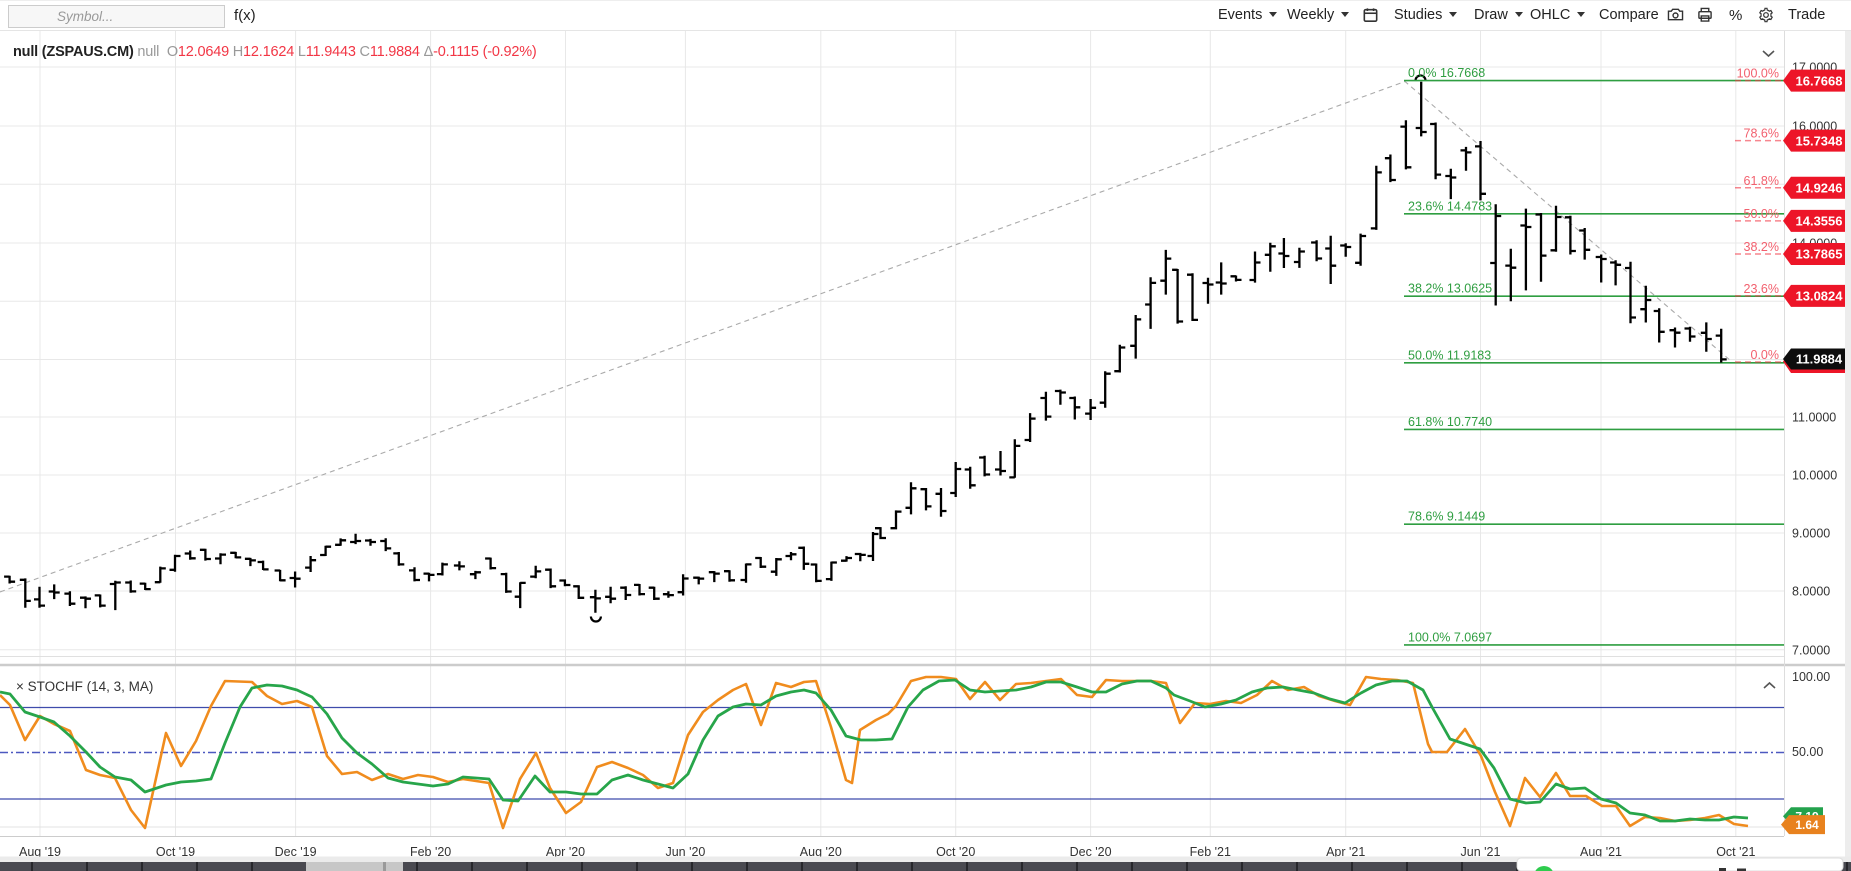 Image resolution: width=1851 pixels, height=871 pixels. I want to click on svg-text: 38.2%, so click(1761, 247).